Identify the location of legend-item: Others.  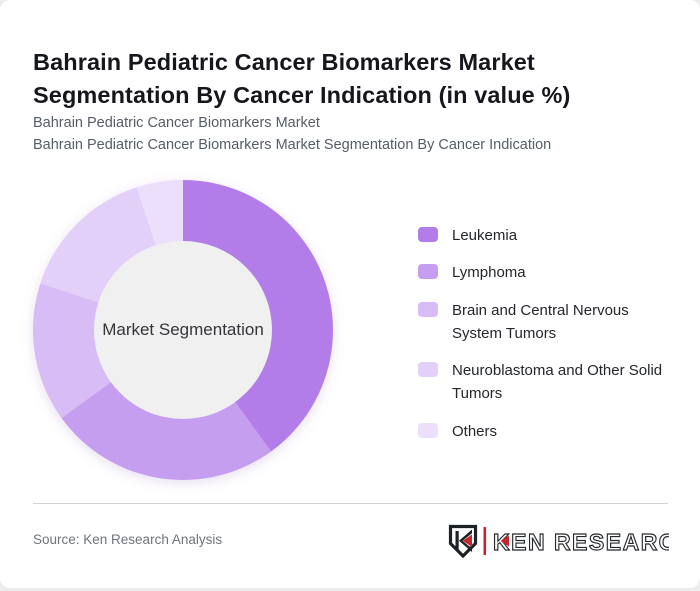
(544, 431).